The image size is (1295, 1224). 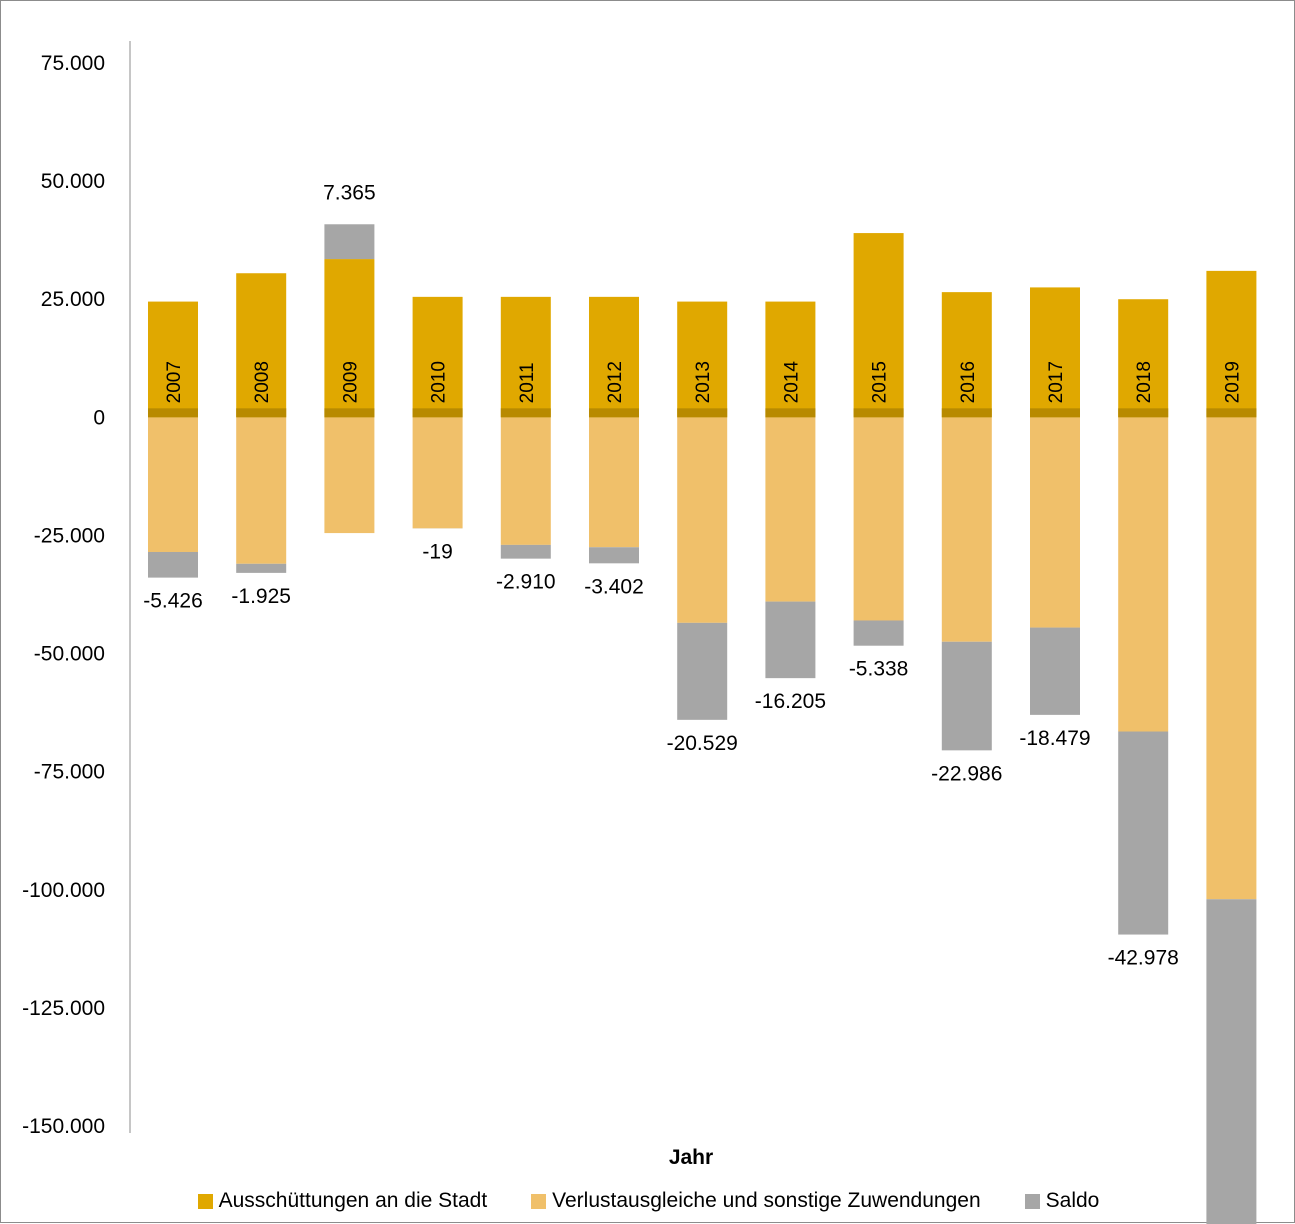 I want to click on saldo-data-label: -19, so click(x=437, y=551).